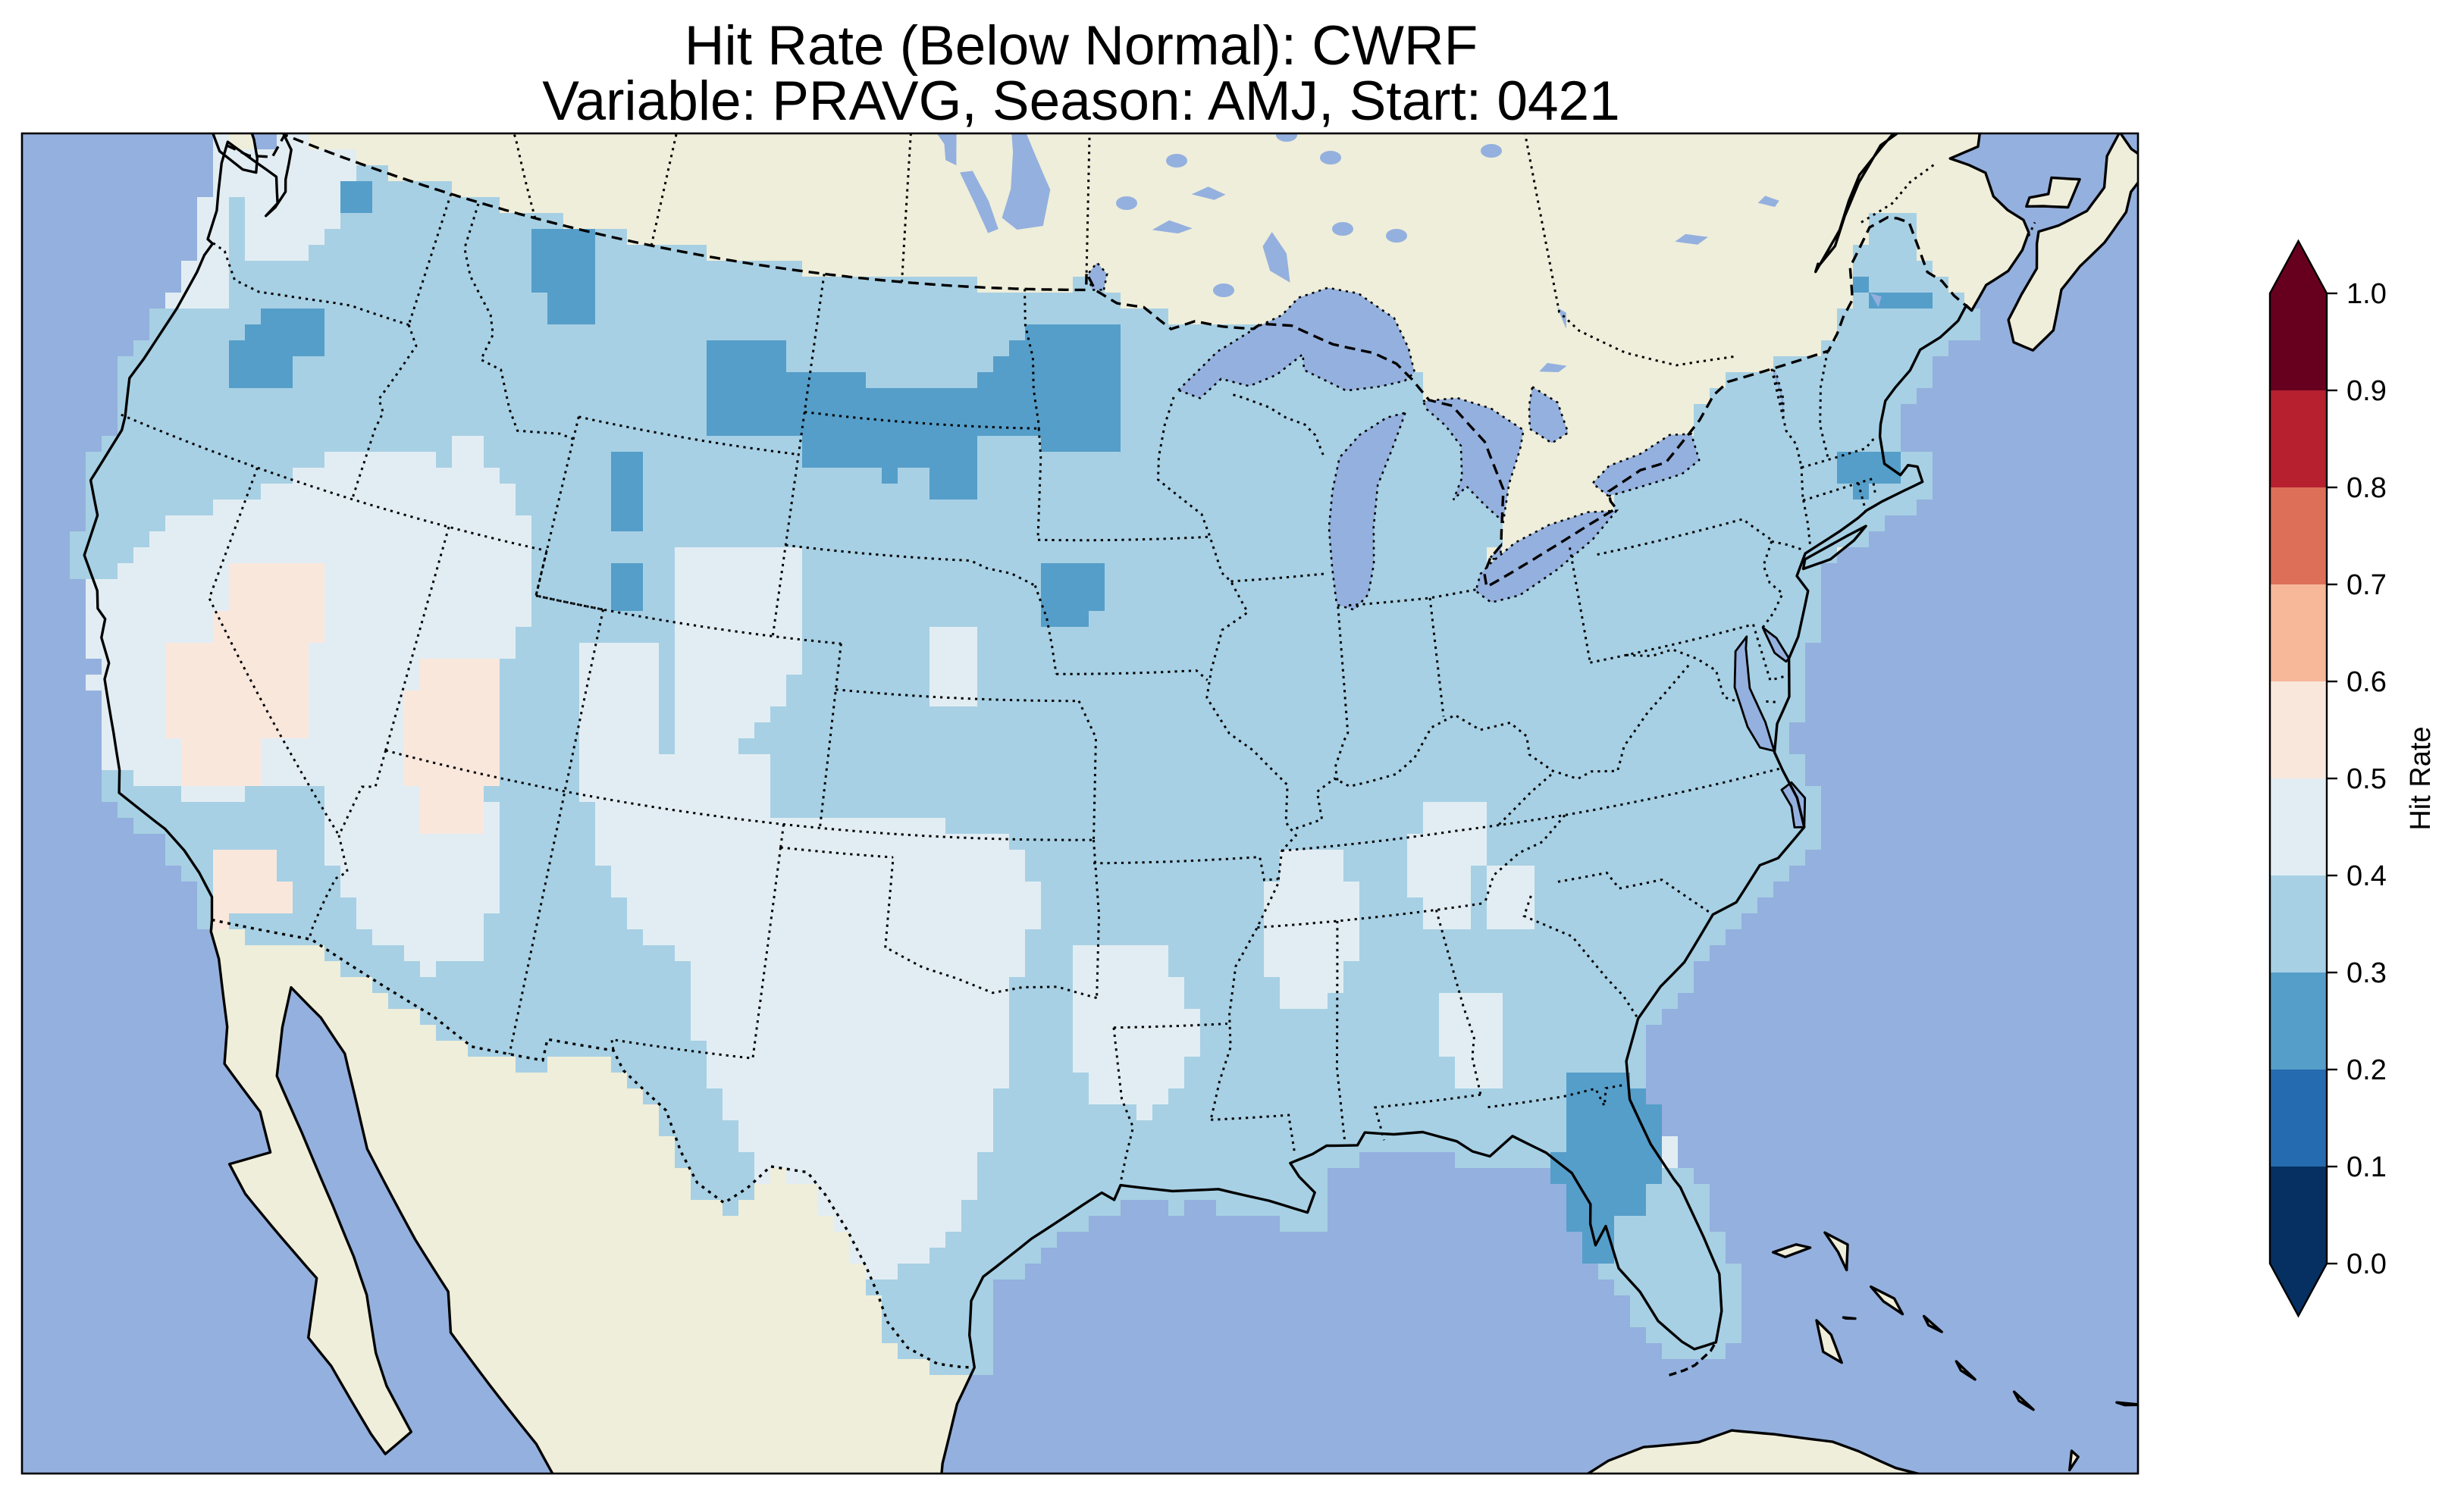 This screenshot has height=1494, width=2464. What do you see at coordinates (2367, 779) in the screenshot?
I see `svg-text: 0.5` at bounding box center [2367, 779].